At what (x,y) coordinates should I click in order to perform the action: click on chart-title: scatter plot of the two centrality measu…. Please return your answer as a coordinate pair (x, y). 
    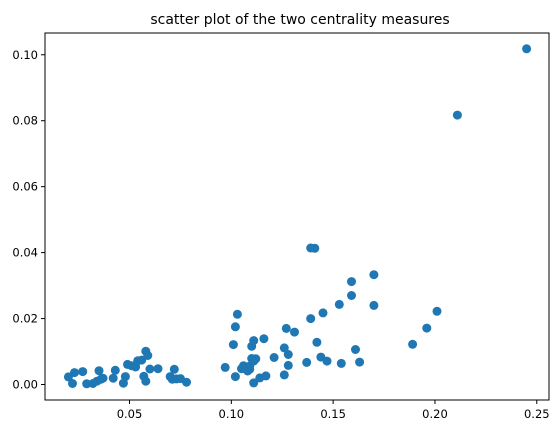
    Looking at the image, I should click on (299, 20).